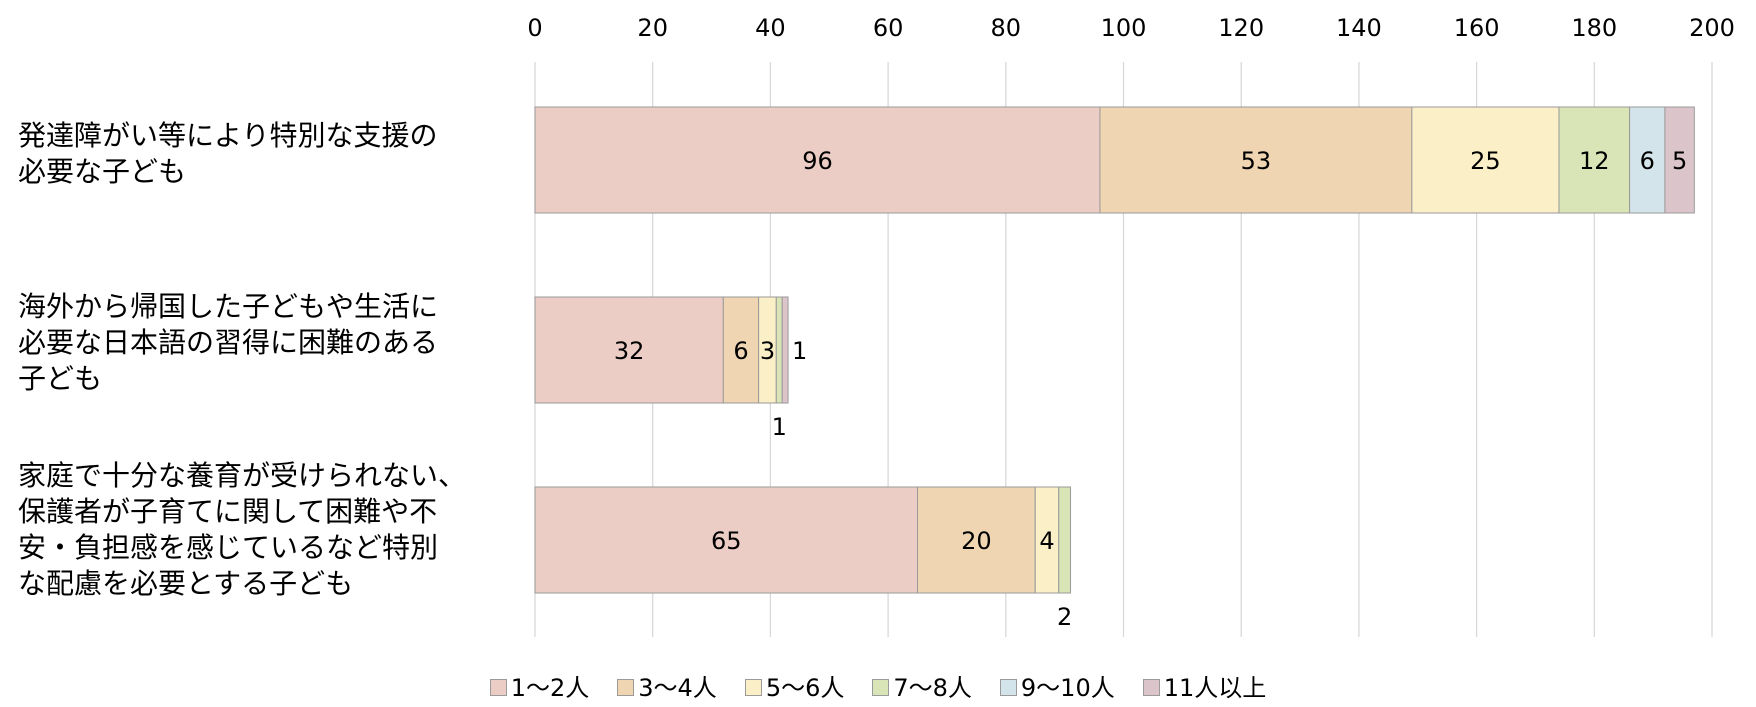 This screenshot has height=707, width=1756. What do you see at coordinates (1067, 688) in the screenshot?
I see `legend-label: 9〜10人` at bounding box center [1067, 688].